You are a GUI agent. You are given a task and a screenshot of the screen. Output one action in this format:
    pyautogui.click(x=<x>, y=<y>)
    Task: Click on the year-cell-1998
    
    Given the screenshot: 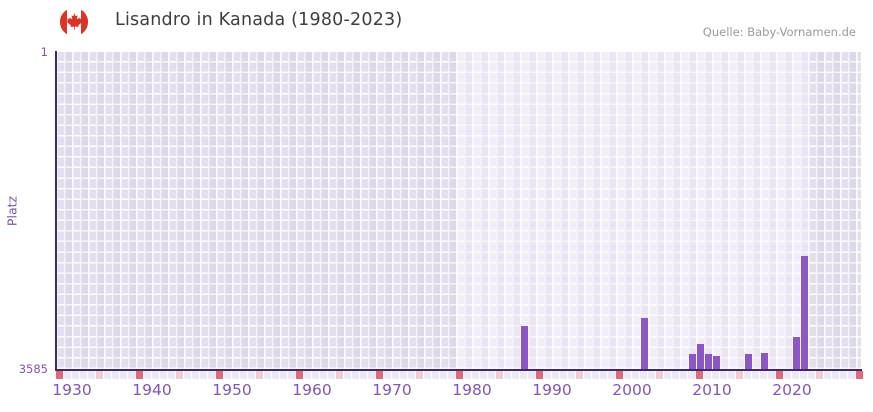 What is the action you would take?
    pyautogui.click(x=619, y=375)
    